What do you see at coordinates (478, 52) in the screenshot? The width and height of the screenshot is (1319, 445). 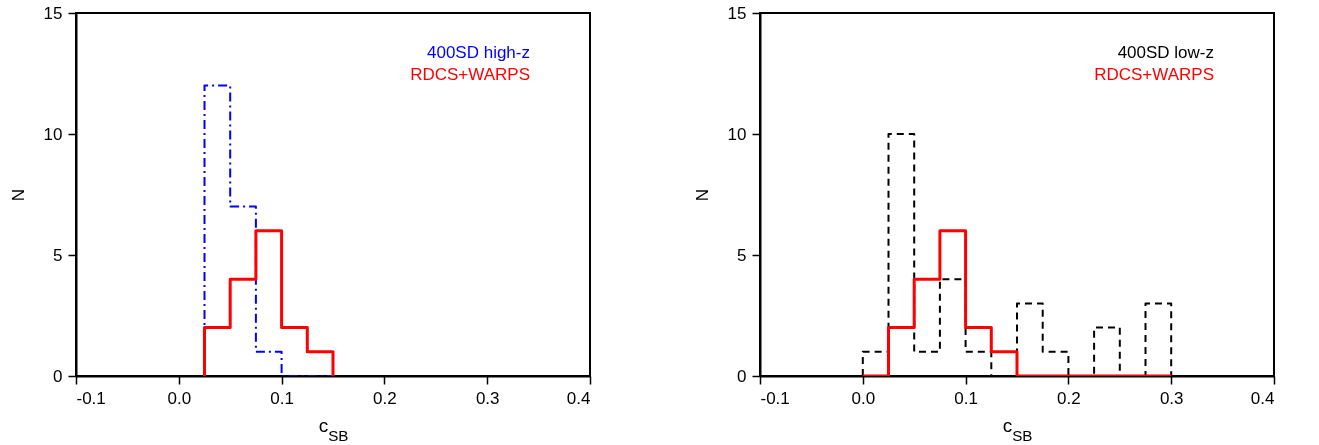 I see `text: 400SD high-z` at bounding box center [478, 52].